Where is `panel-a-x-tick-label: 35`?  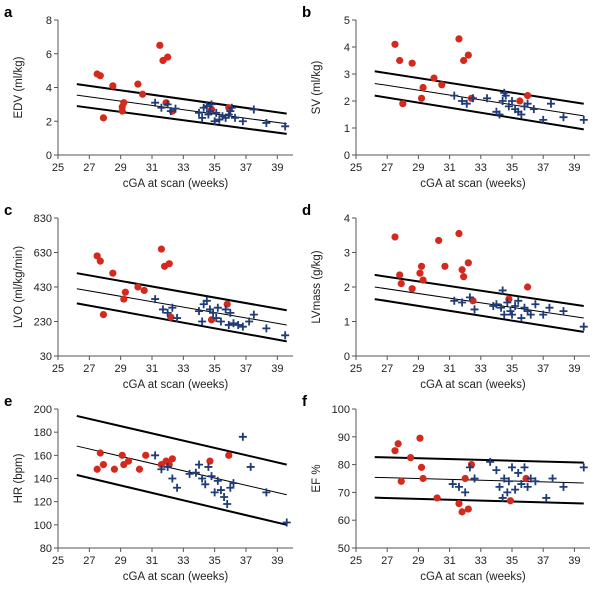
panel-a-x-tick-label: 35 is located at coordinates (215, 168).